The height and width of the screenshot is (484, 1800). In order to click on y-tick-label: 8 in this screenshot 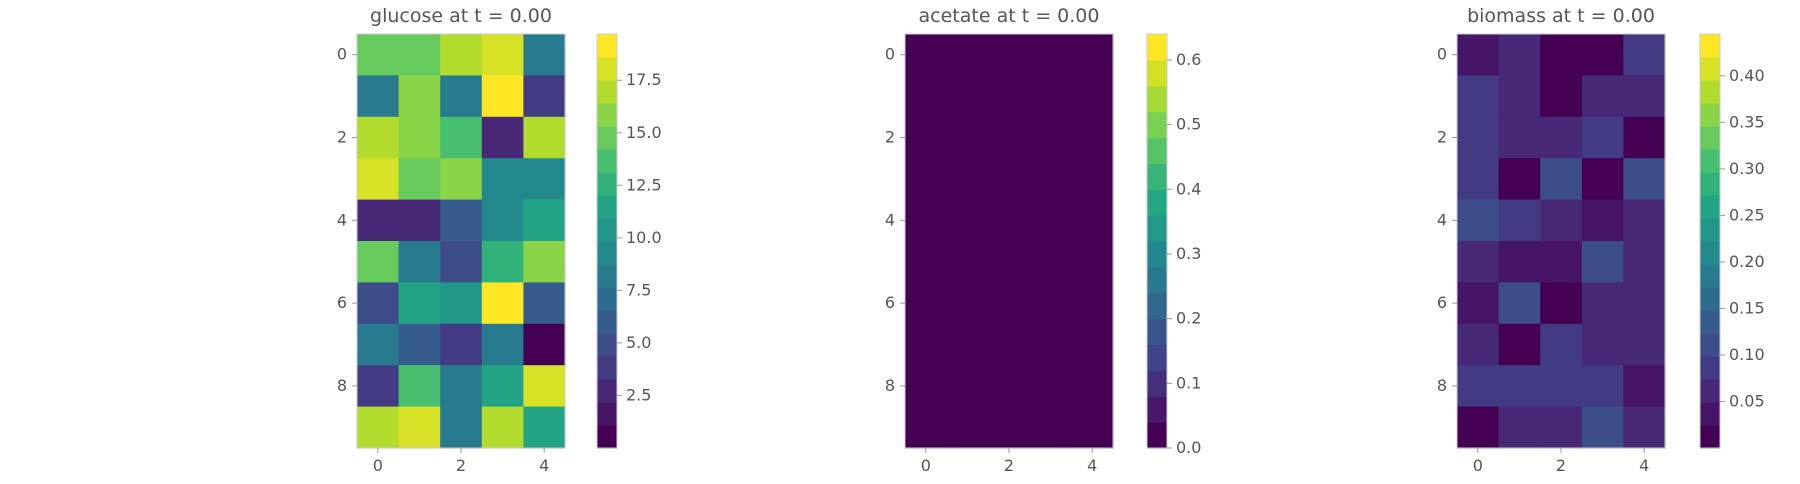, I will do `click(890, 385)`.